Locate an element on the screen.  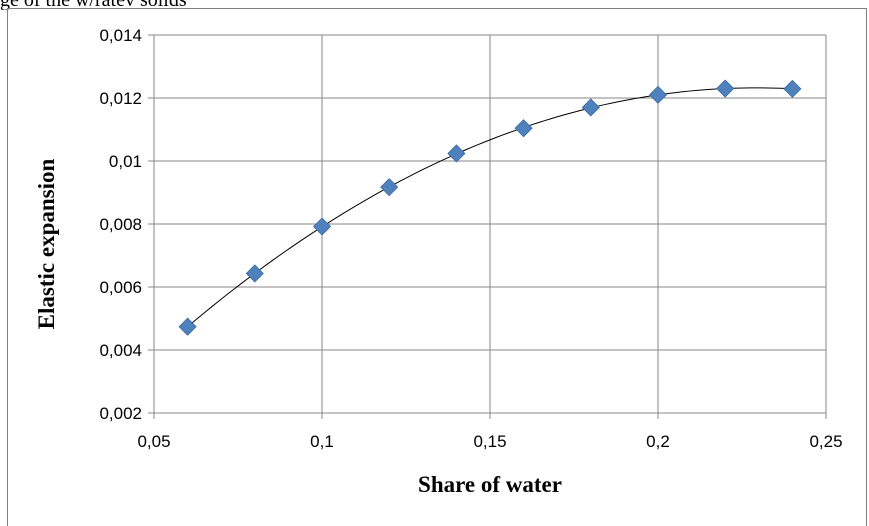
caption-fragment: ge of the w/ratev solids is located at coordinates (434, 5).